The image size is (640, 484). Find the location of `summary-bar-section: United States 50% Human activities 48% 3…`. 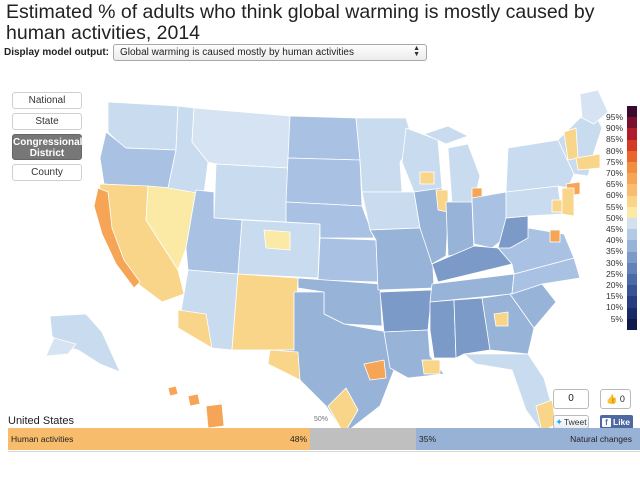

summary-bar-section: United States 50% Human activities 48% 3… is located at coordinates (320, 448).